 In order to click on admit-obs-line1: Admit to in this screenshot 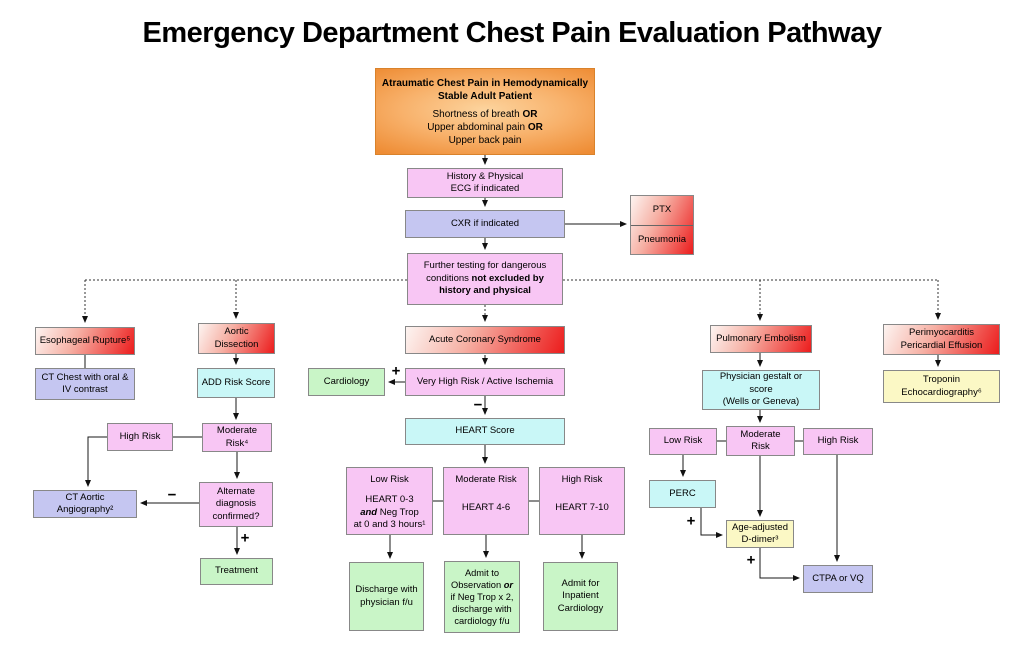, I will do `click(482, 572)`.